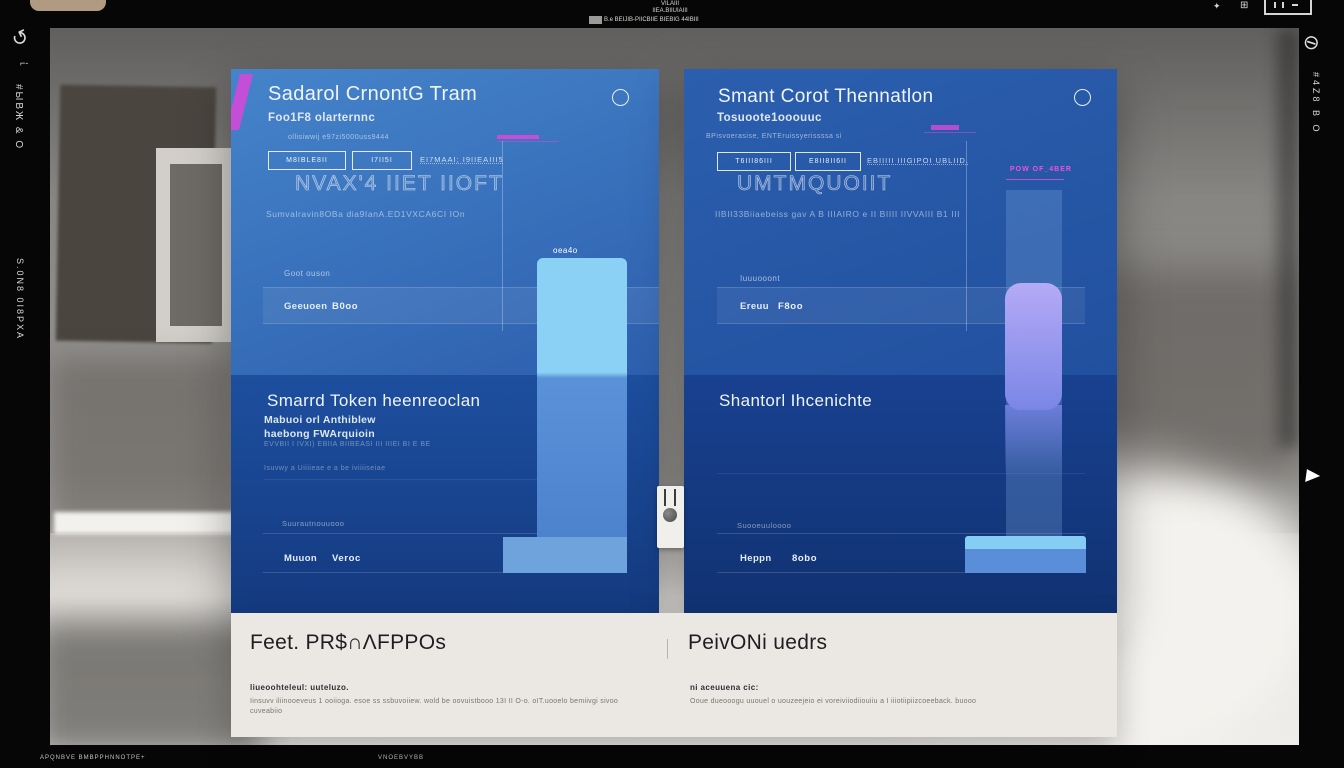  Describe the element at coordinates (306, 306) in the screenshot. I see `row-label: Geeuoen` at that location.